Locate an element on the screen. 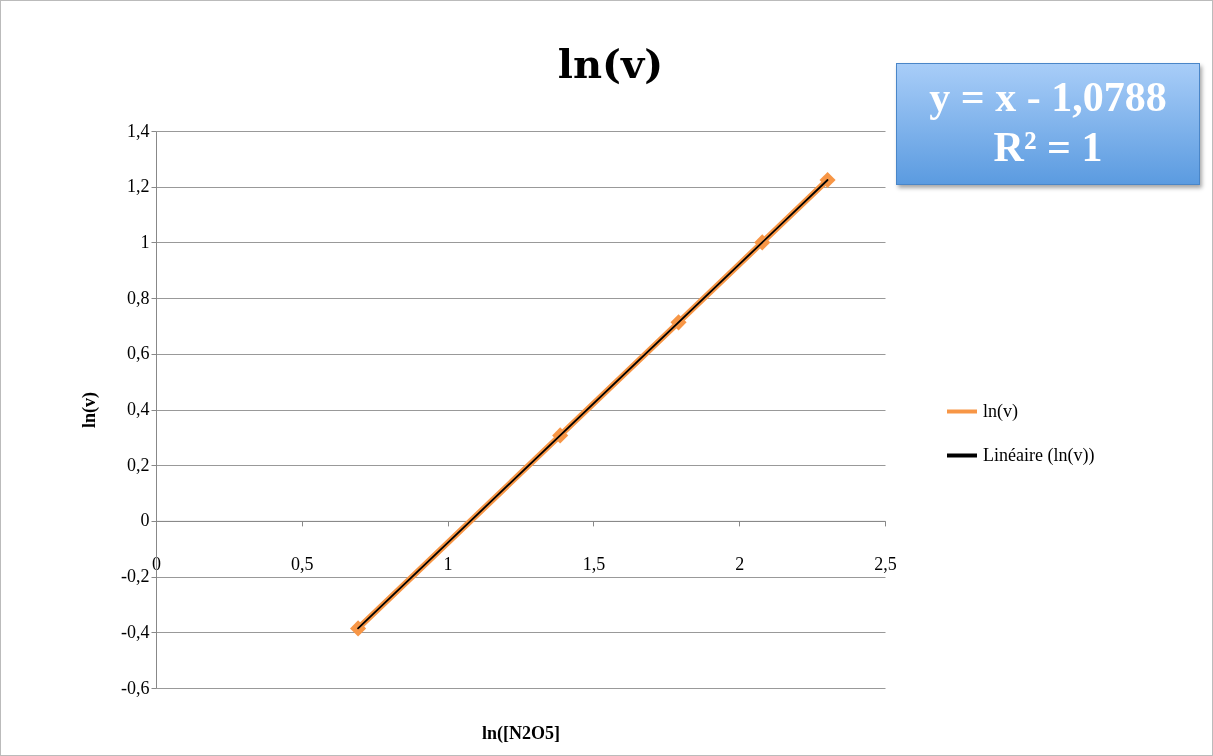  y-tick-label: 0,4 is located at coordinates (138, 409).